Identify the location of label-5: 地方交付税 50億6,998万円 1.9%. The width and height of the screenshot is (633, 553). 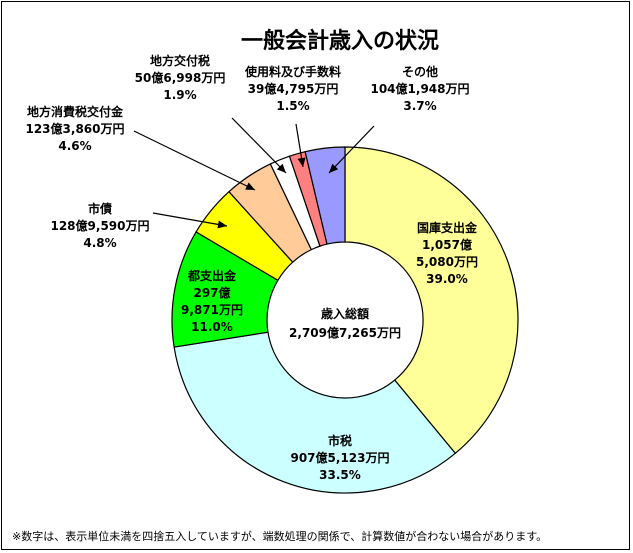
(180, 77).